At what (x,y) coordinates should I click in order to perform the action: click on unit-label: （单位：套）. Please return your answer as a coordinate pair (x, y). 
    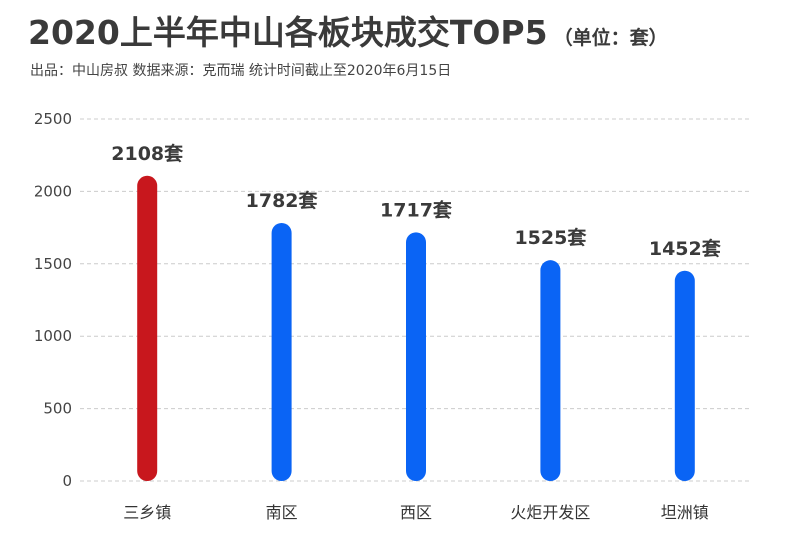
    Looking at the image, I should click on (610, 38).